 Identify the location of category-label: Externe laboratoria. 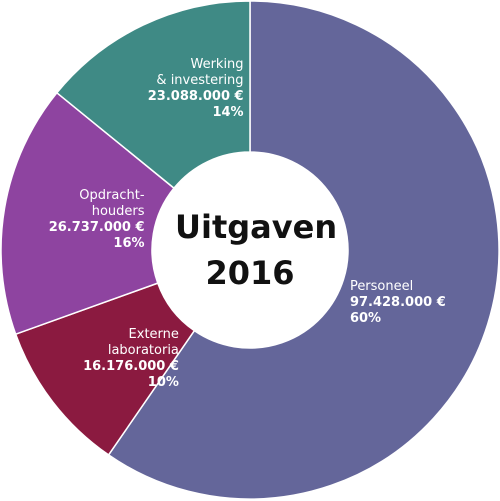
(143, 342).